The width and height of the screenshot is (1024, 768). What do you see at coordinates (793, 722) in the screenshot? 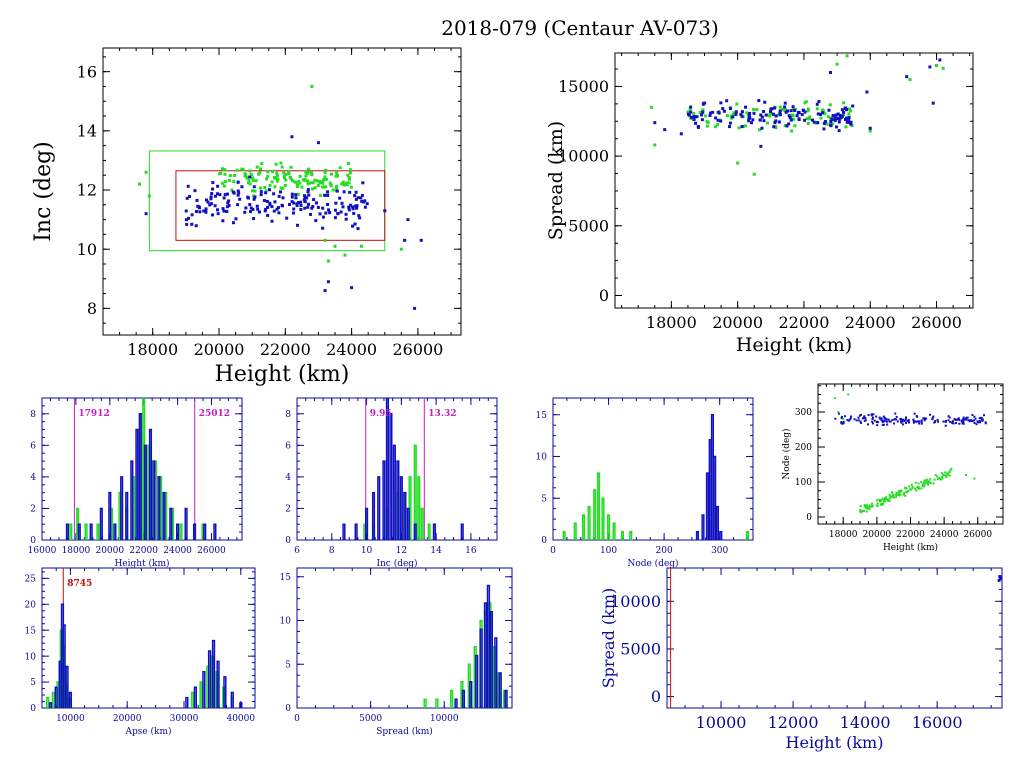
I see `x-tick-label: 12000` at bounding box center [793, 722].